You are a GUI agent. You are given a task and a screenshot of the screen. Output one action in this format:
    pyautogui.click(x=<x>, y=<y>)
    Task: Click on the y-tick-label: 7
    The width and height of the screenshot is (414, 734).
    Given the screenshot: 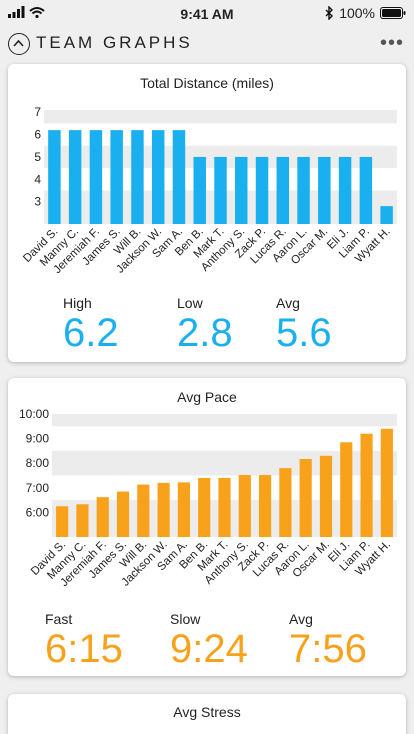 What is the action you would take?
    pyautogui.click(x=37, y=112)
    